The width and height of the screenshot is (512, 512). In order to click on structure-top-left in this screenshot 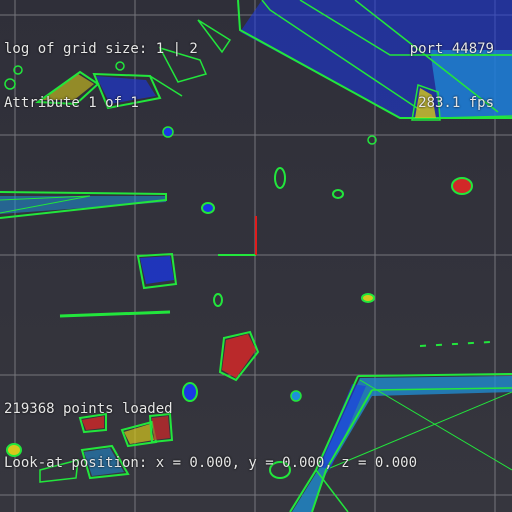, I will do `click(118, 78)`.